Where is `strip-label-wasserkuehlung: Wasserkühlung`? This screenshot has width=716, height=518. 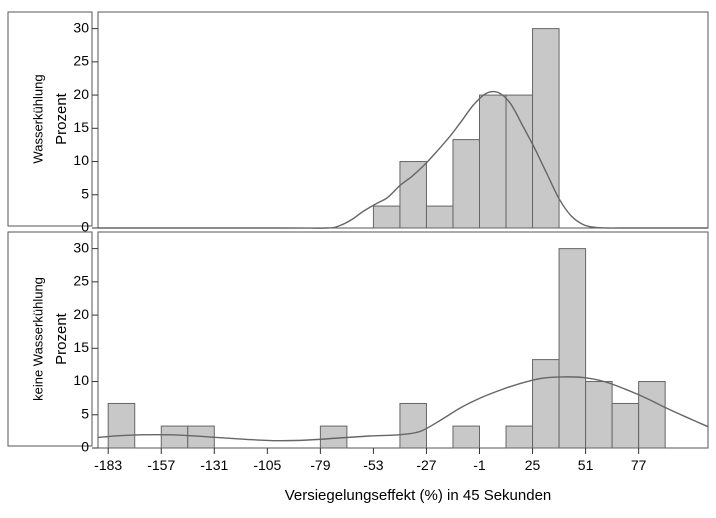 strip-label-wasserkuehlung: Wasserkühlung is located at coordinates (37, 118).